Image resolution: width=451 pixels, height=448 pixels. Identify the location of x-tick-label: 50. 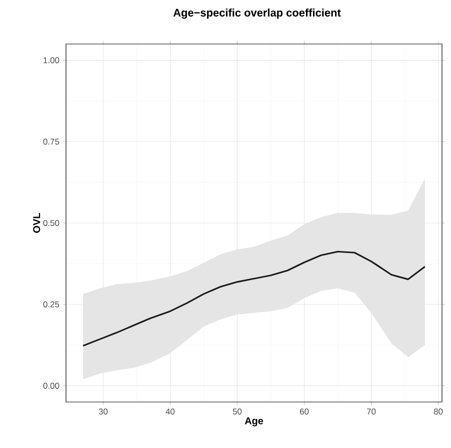
(237, 411).